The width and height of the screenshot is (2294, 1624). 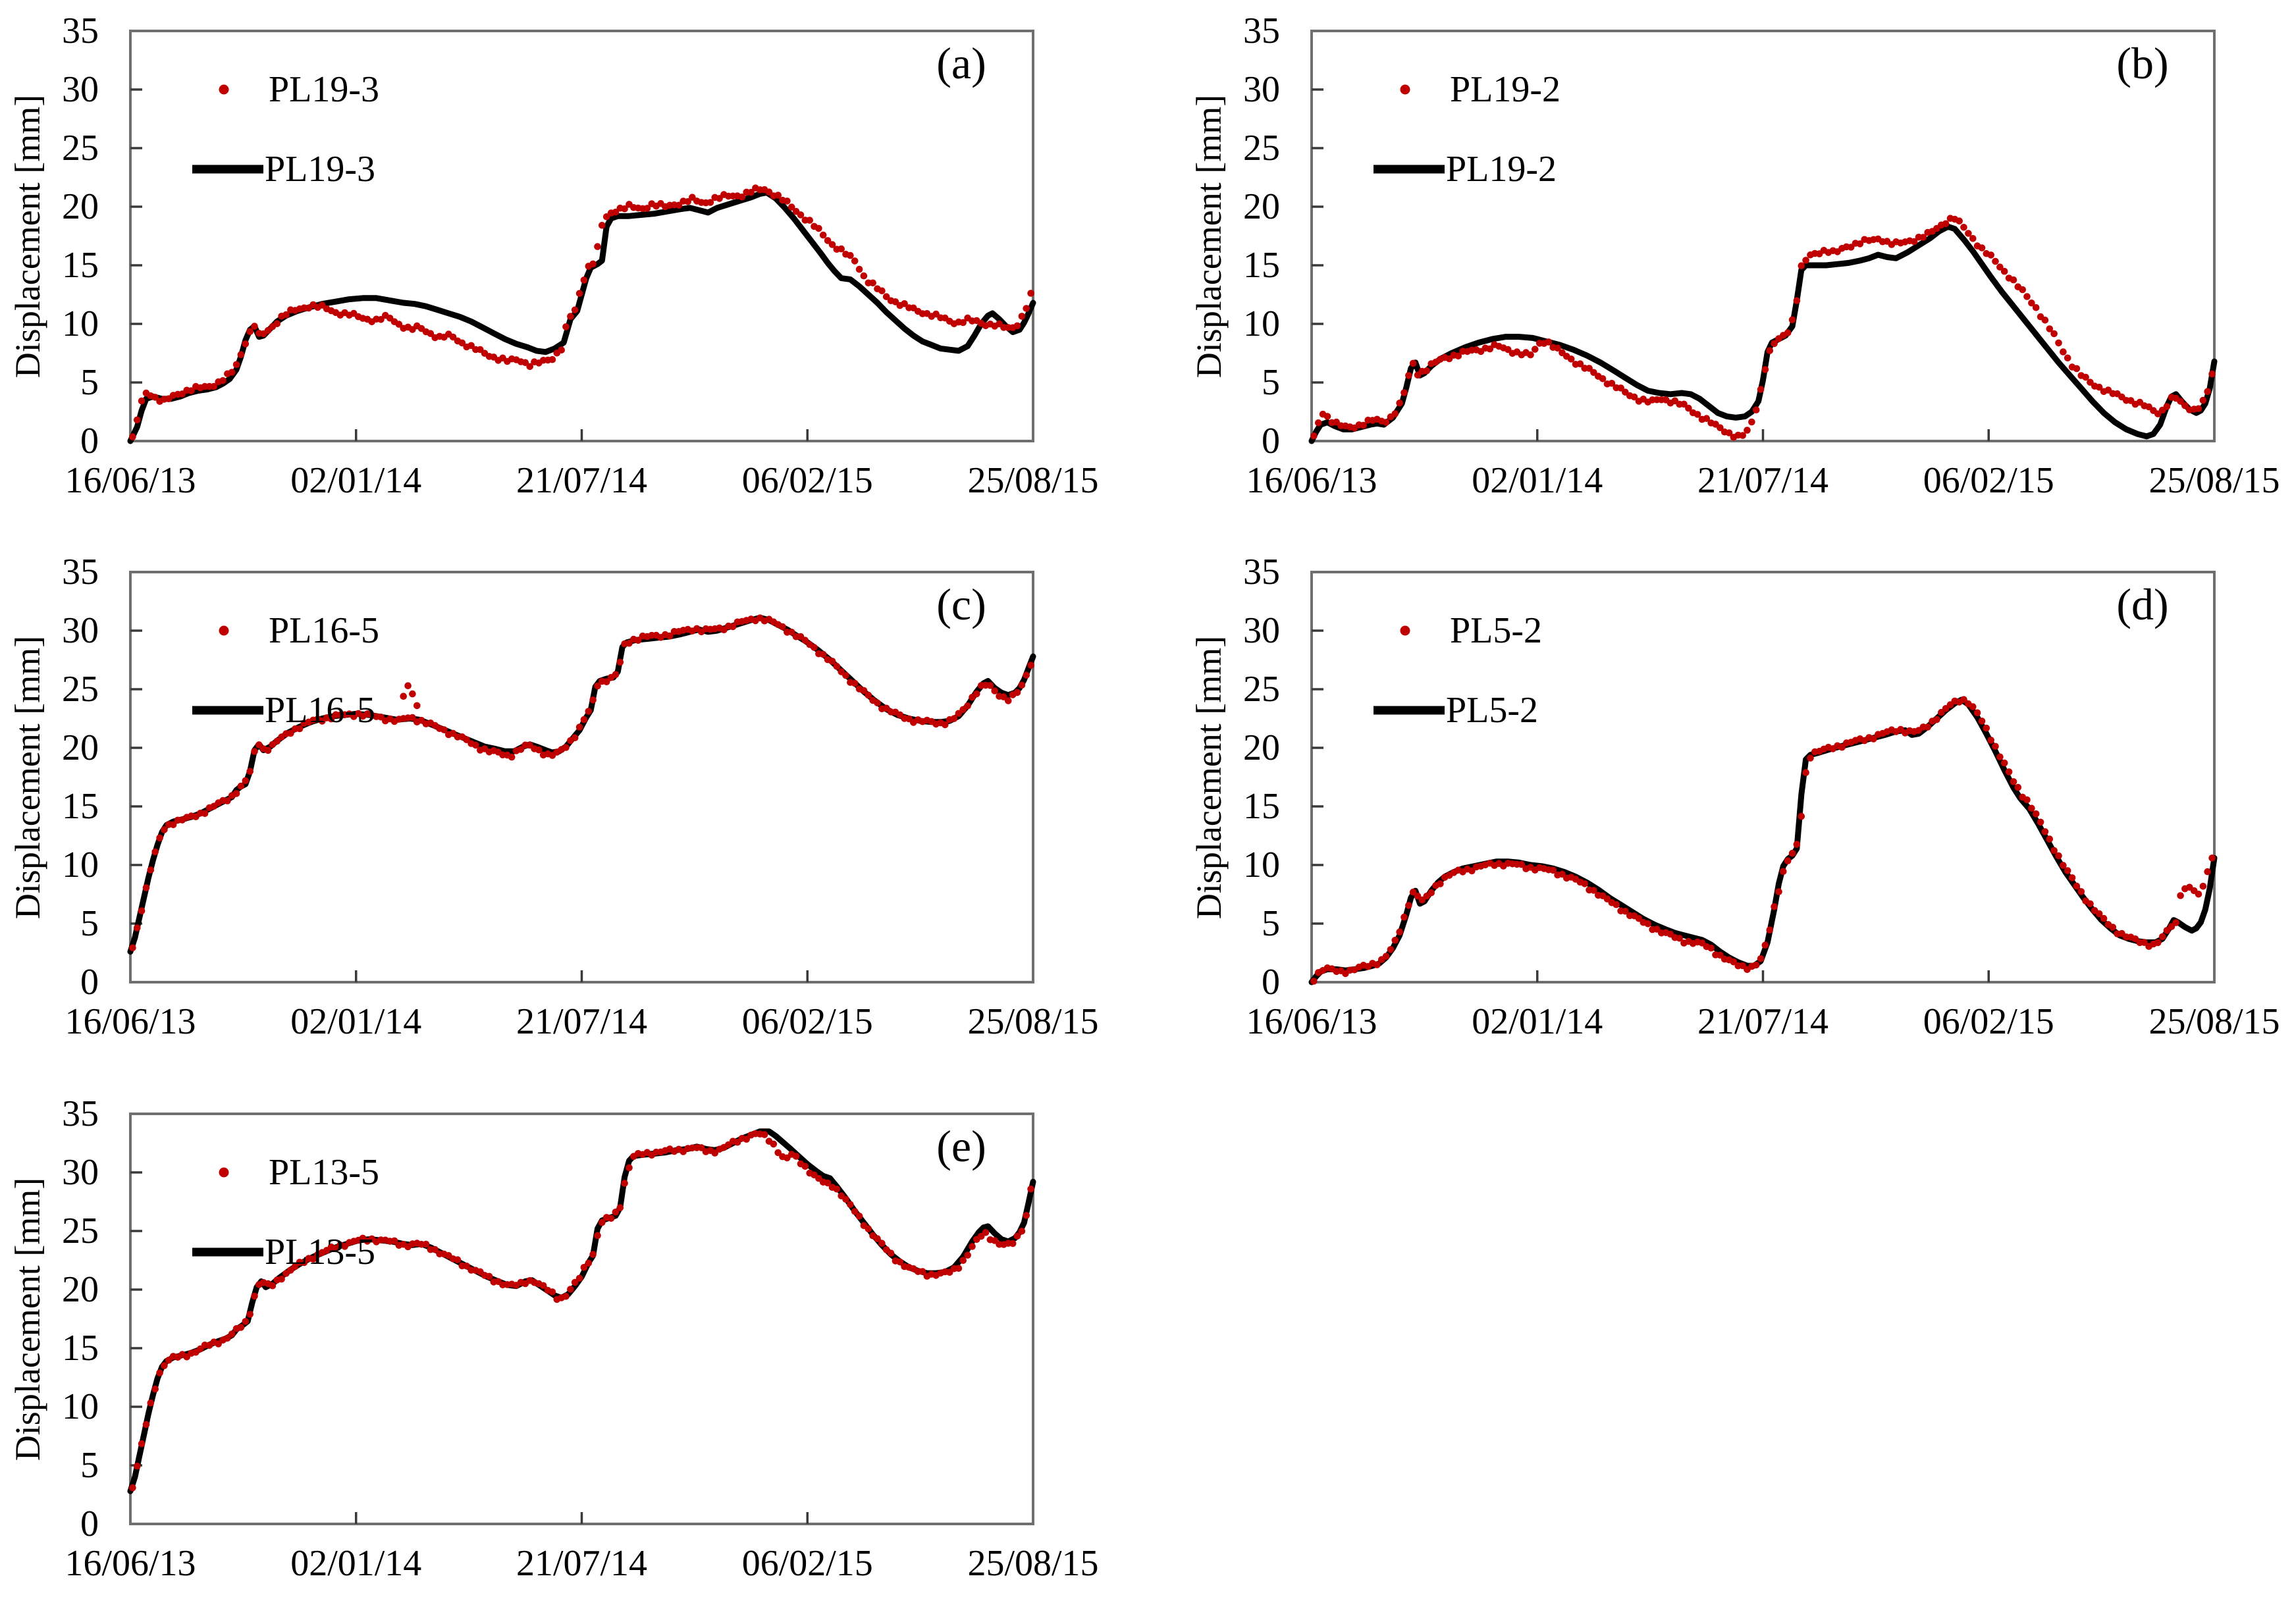 What do you see at coordinates (356, 1021) in the screenshot?
I see `x-tick-label: 02/01/14` at bounding box center [356, 1021].